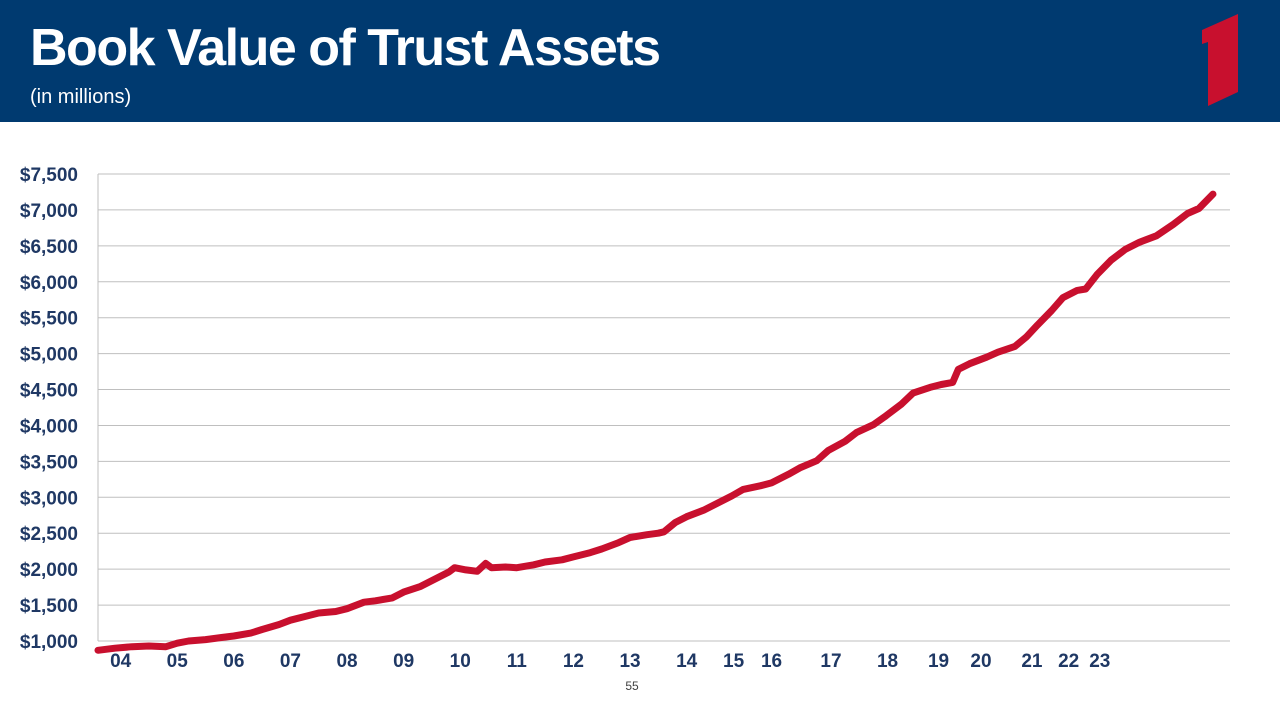  What do you see at coordinates (887, 661) in the screenshot?
I see `x-tick-label: 18` at bounding box center [887, 661].